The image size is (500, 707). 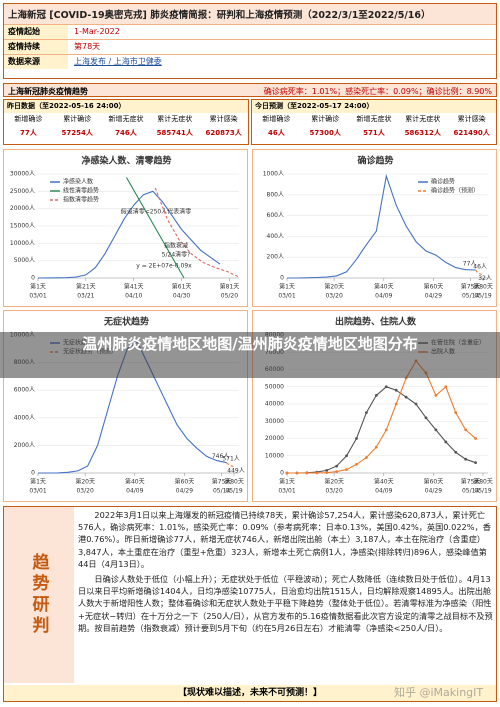 What do you see at coordinates (433, 491) in the screenshot?
I see `x-tick-date: 04/29` at bounding box center [433, 491].